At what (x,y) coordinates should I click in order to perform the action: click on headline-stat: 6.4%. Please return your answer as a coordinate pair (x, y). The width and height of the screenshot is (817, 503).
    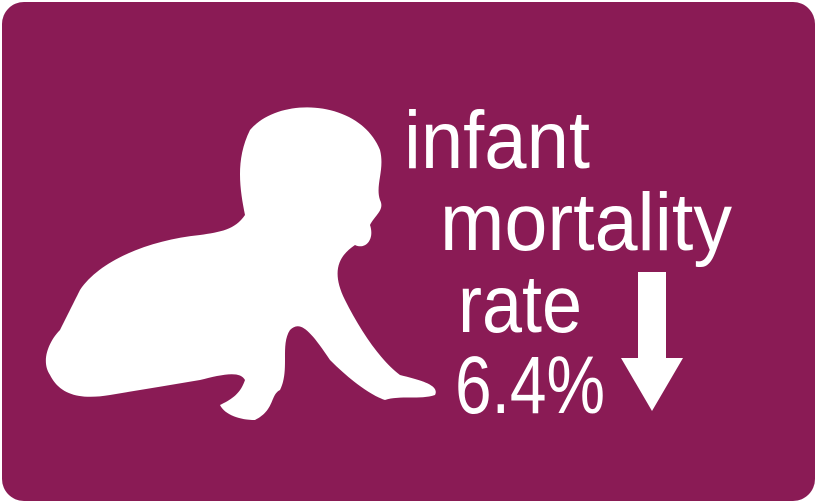
    Looking at the image, I should click on (530, 385).